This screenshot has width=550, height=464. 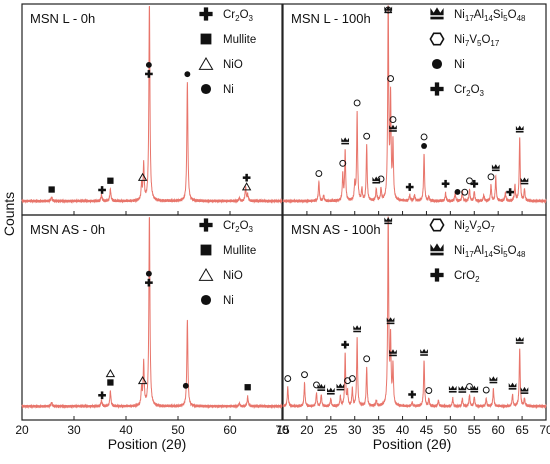 I want to click on legend-label: NiO, so click(x=233, y=65).